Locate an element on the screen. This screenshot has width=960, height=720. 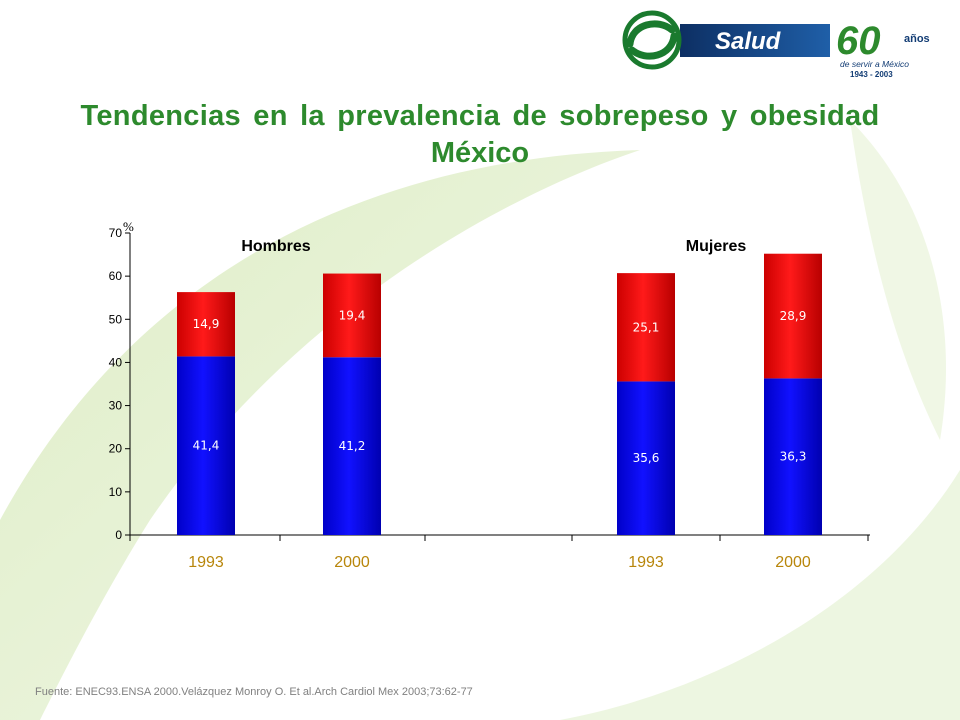
data-label: 19,4 is located at coordinates (352, 315).